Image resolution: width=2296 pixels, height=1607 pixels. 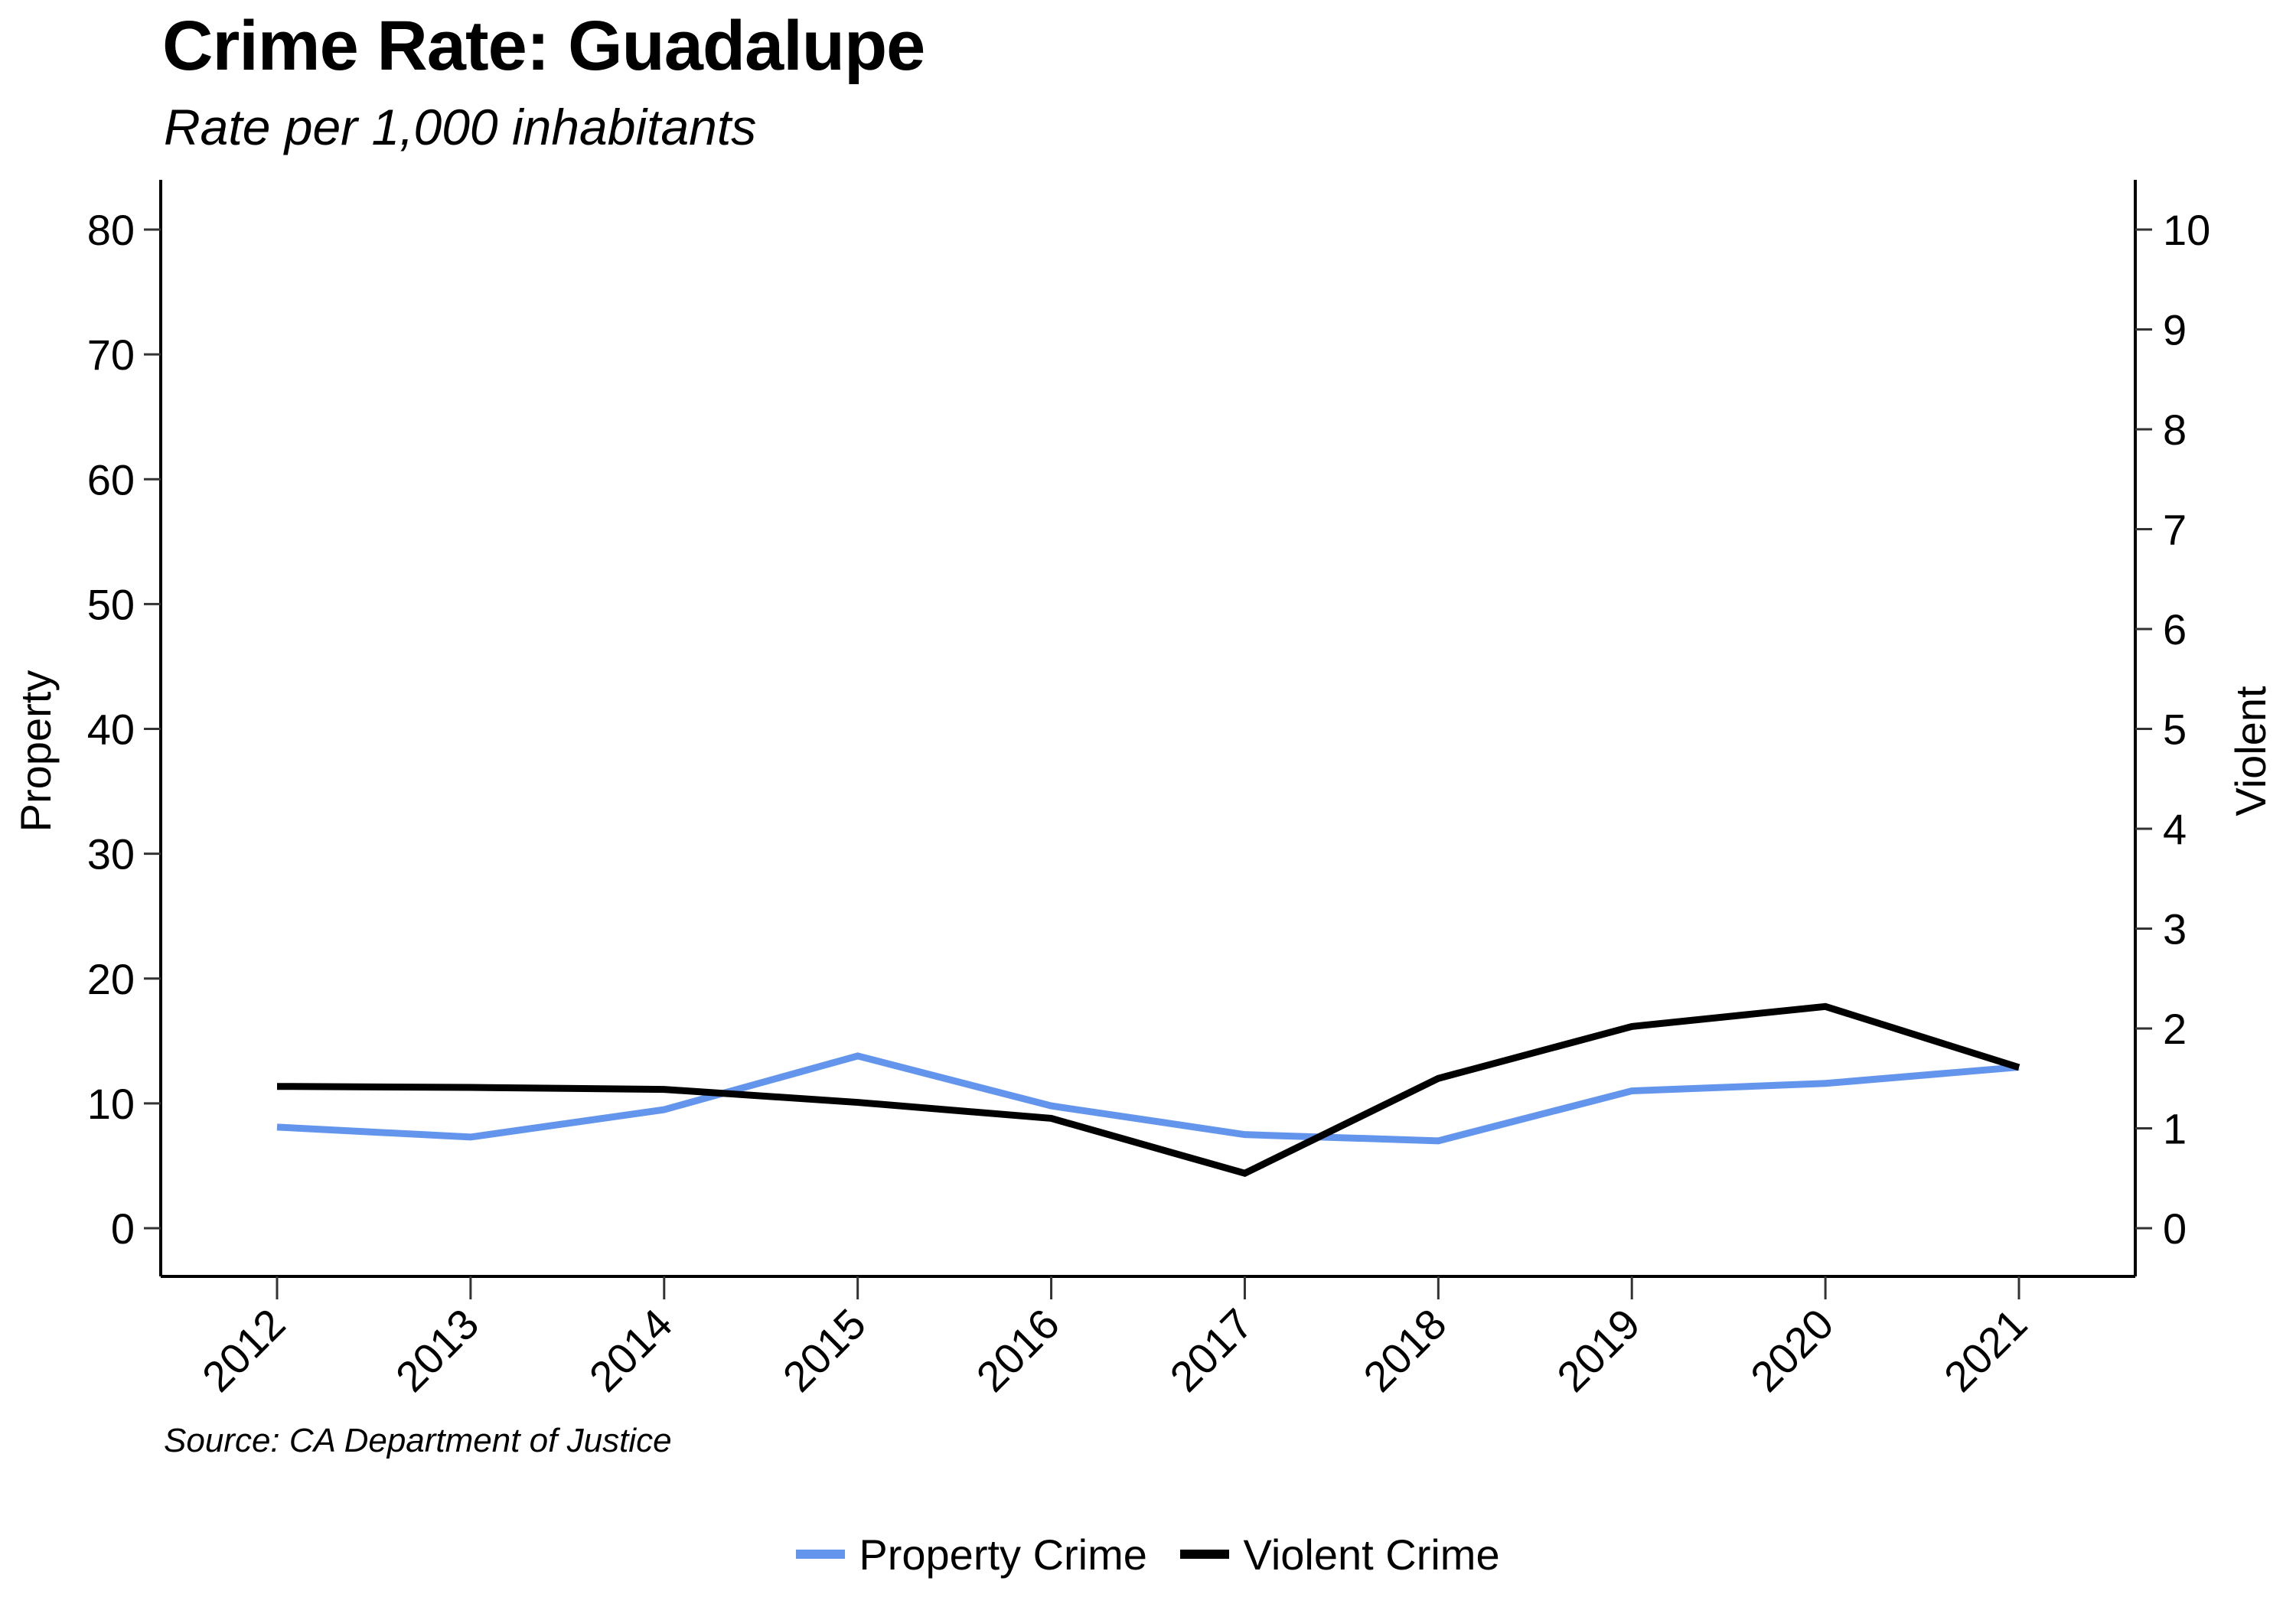 I want to click on legend-swatch-property, so click(x=821, y=1554).